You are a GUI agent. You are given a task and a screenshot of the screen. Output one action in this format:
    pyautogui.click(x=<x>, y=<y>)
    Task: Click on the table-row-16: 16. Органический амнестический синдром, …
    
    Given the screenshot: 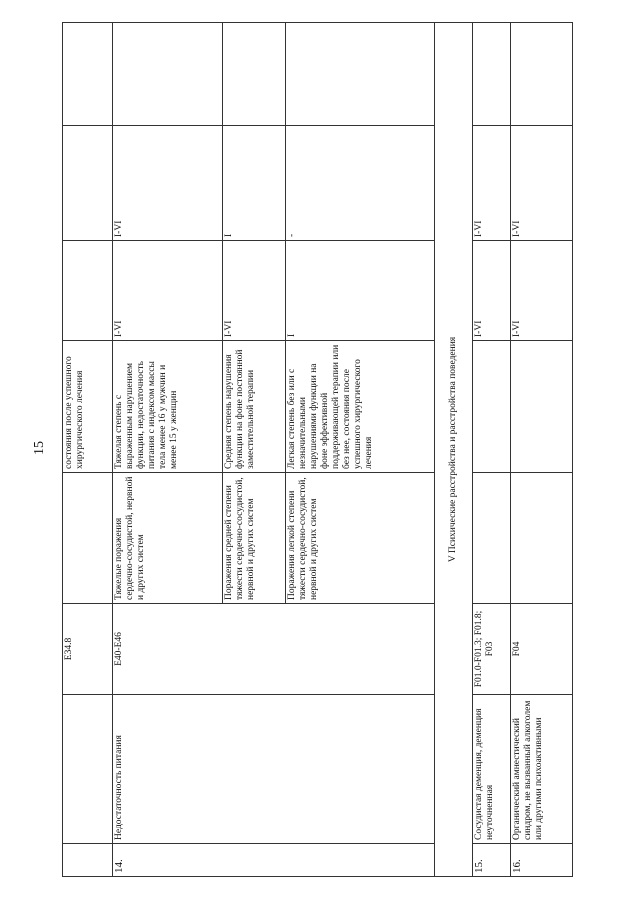 What is the action you would take?
    pyautogui.click(x=541, y=449)
    